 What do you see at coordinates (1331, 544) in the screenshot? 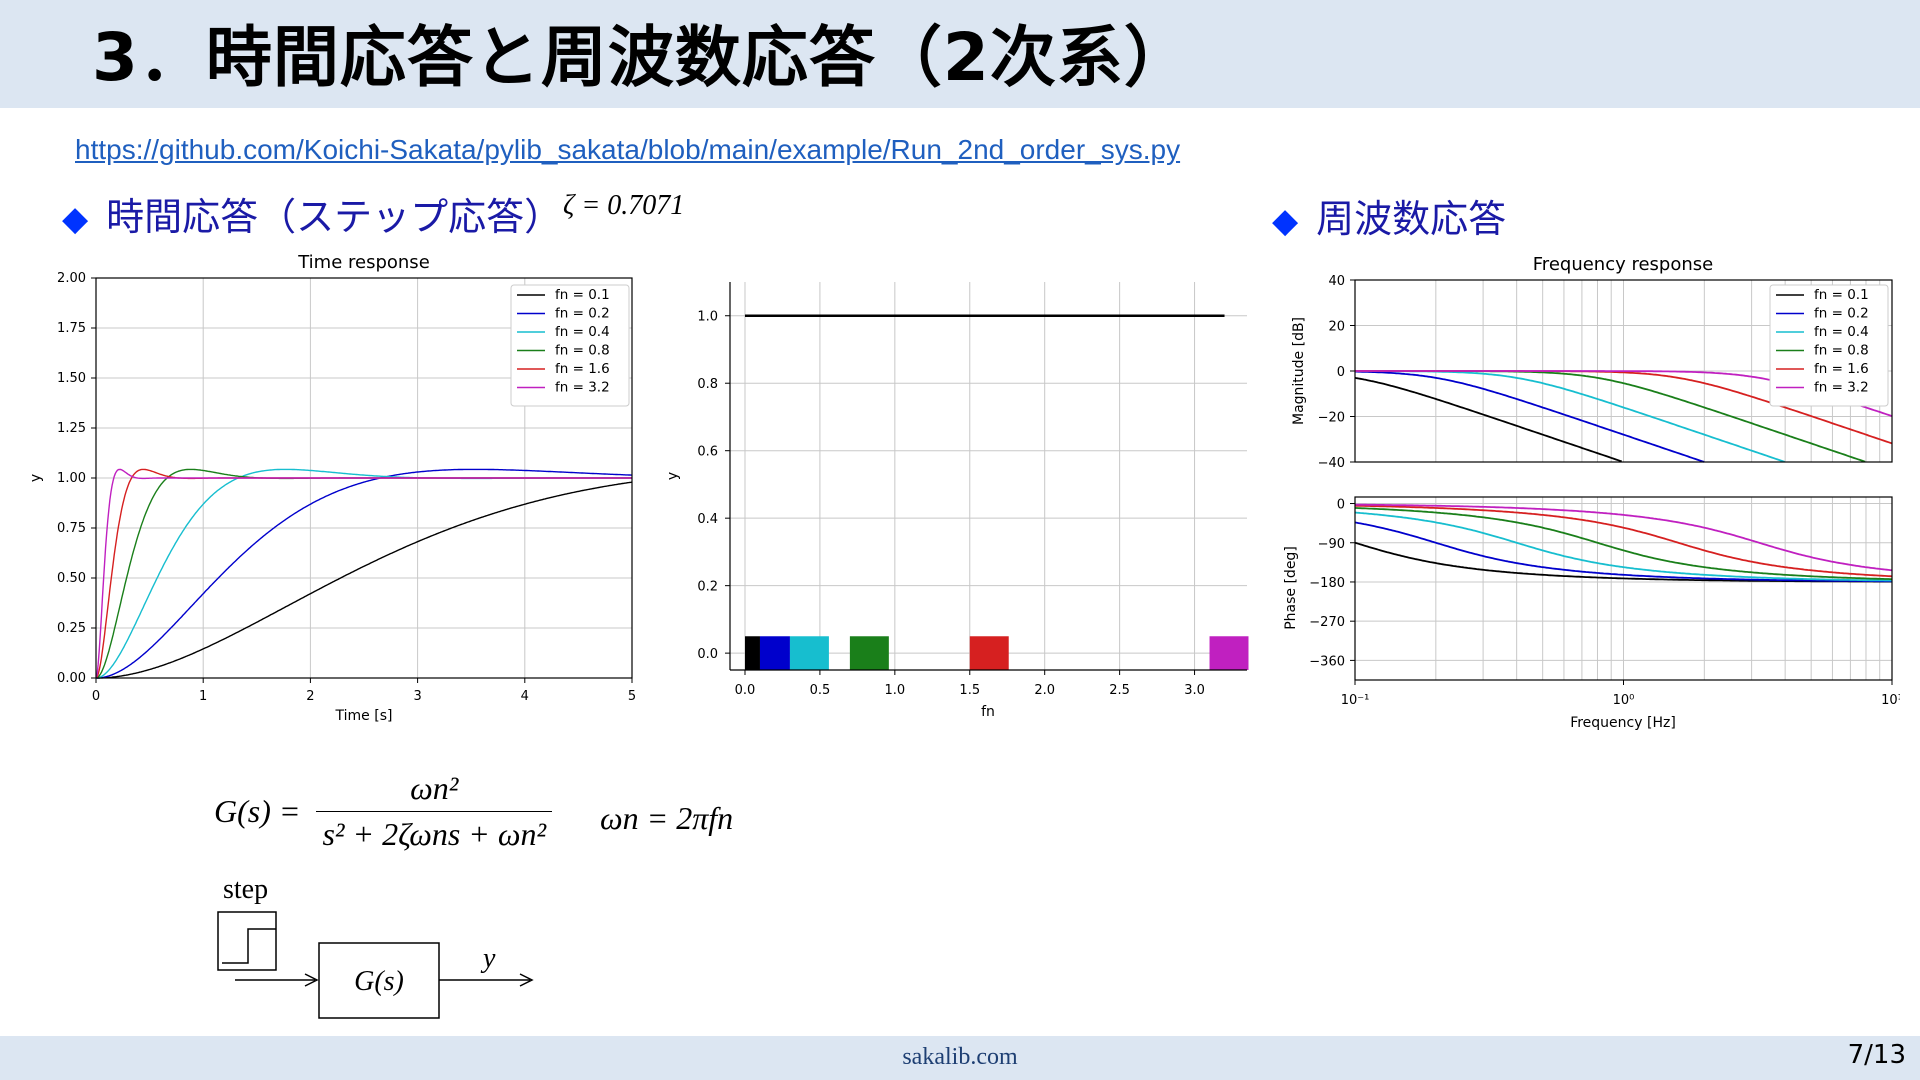
I see `phase-tick-label-y: −90` at bounding box center [1331, 544].